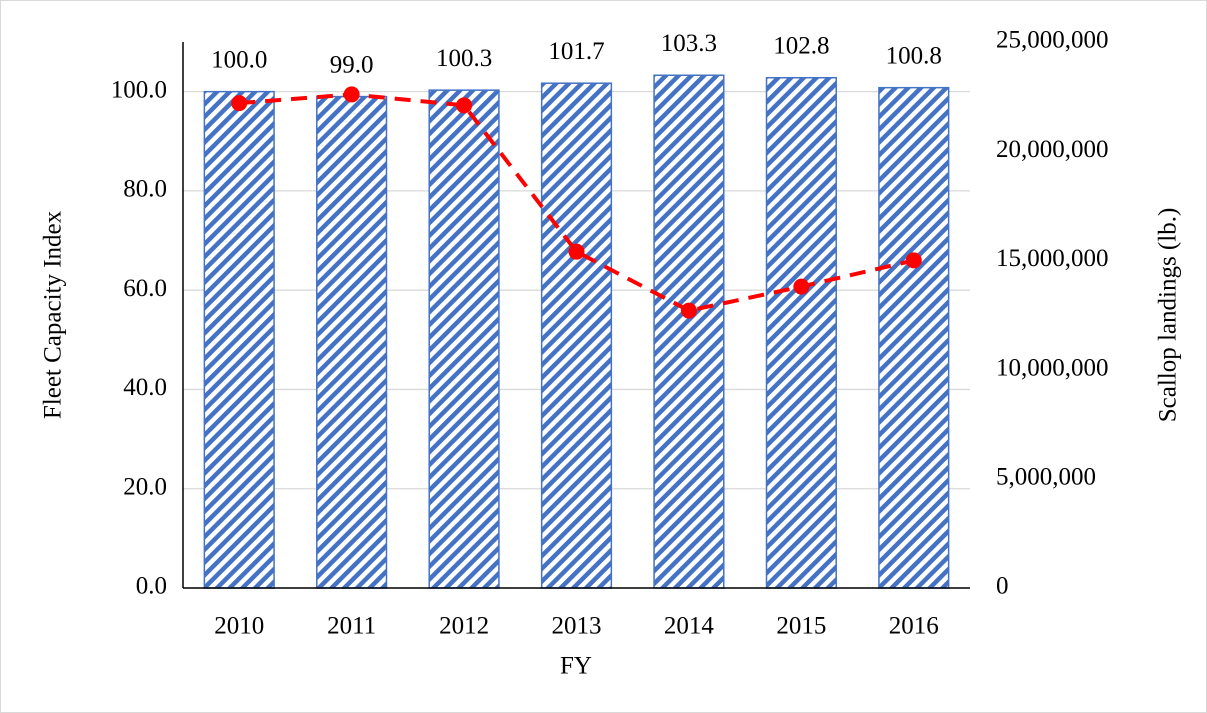  What do you see at coordinates (464, 58) in the screenshot?
I see `data-label: 100.3` at bounding box center [464, 58].